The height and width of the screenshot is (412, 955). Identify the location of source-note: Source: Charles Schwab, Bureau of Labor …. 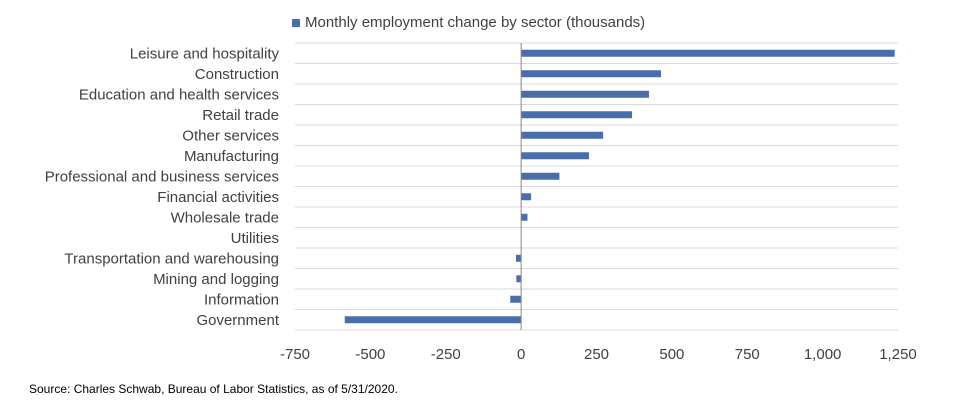
(213, 389).